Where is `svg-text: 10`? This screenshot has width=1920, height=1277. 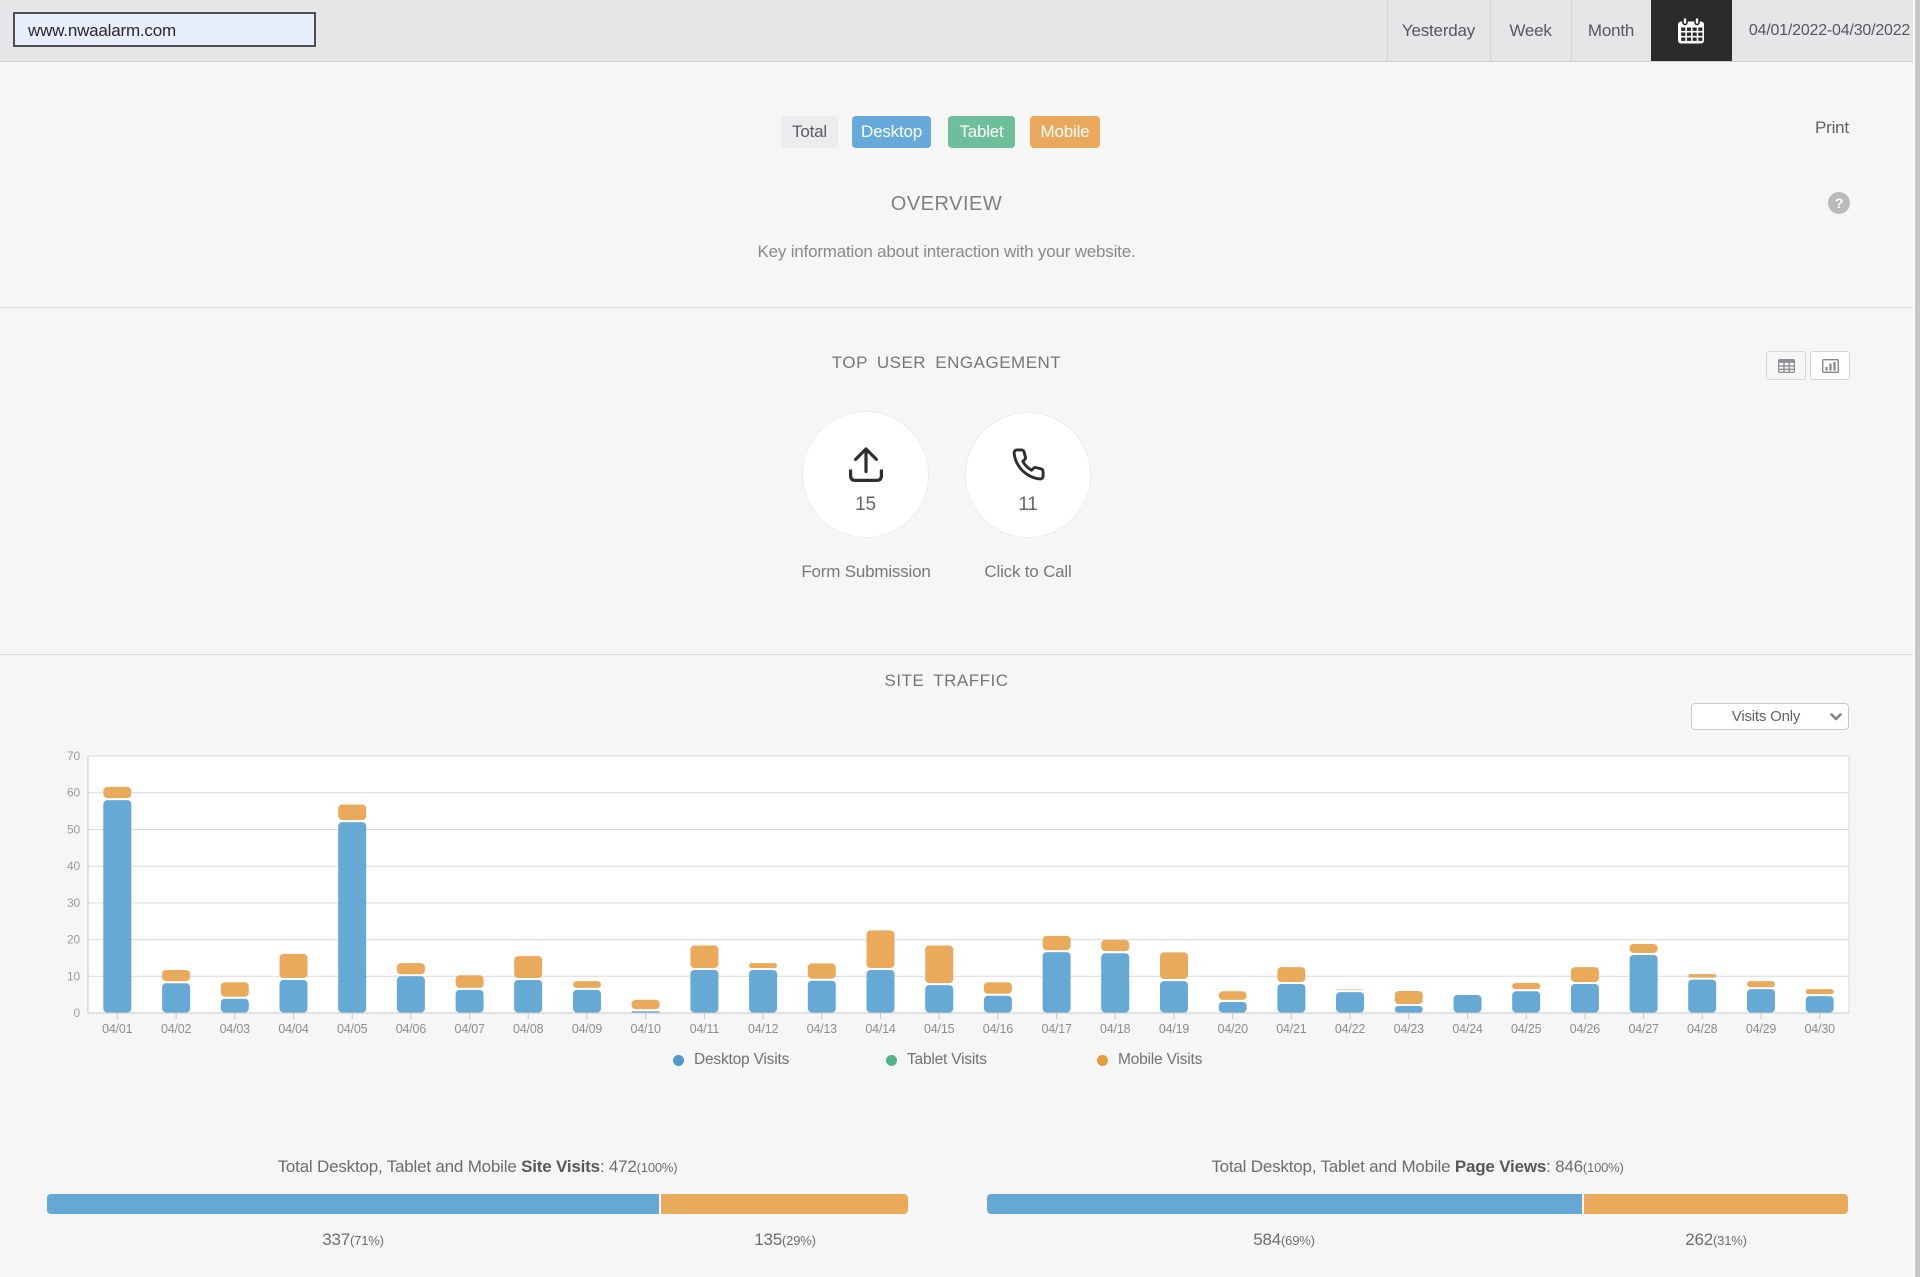 svg-text: 10 is located at coordinates (73, 976).